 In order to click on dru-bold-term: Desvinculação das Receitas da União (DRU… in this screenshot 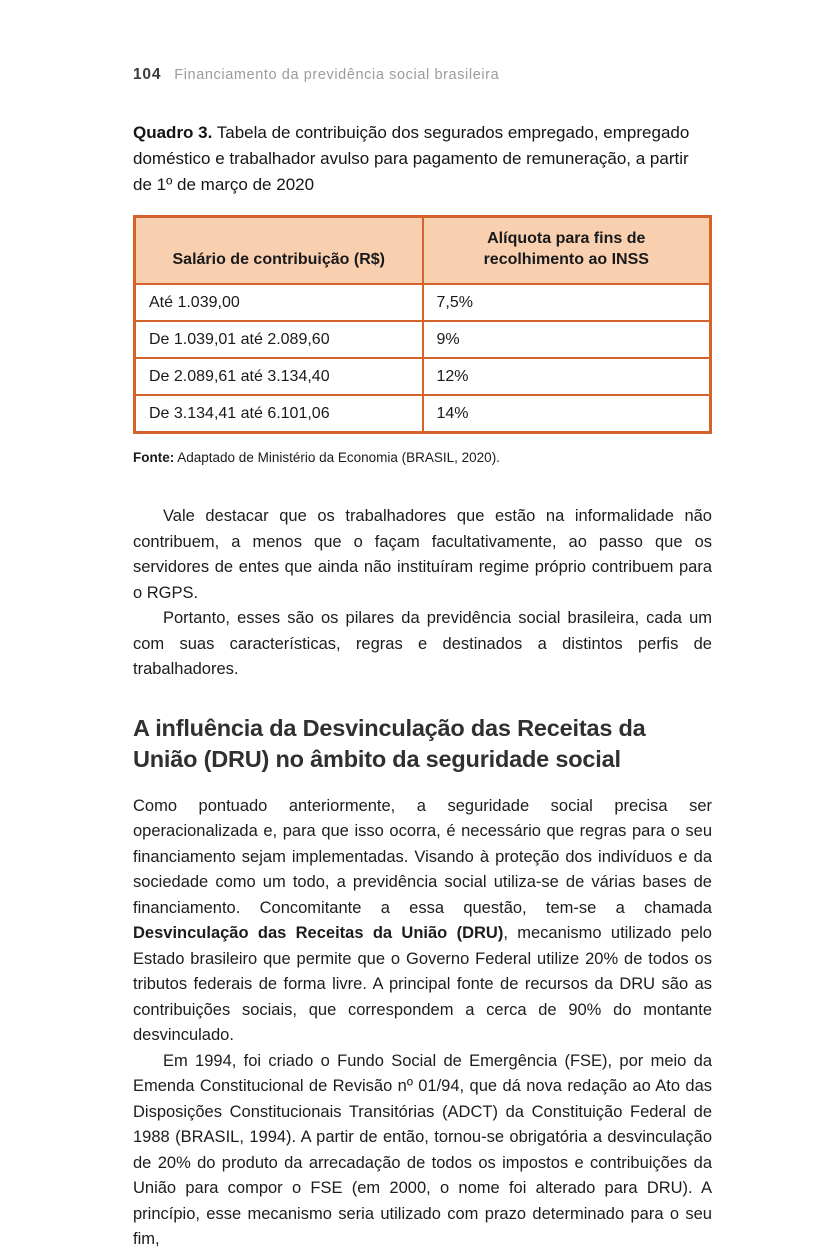, I will do `click(318, 933)`.